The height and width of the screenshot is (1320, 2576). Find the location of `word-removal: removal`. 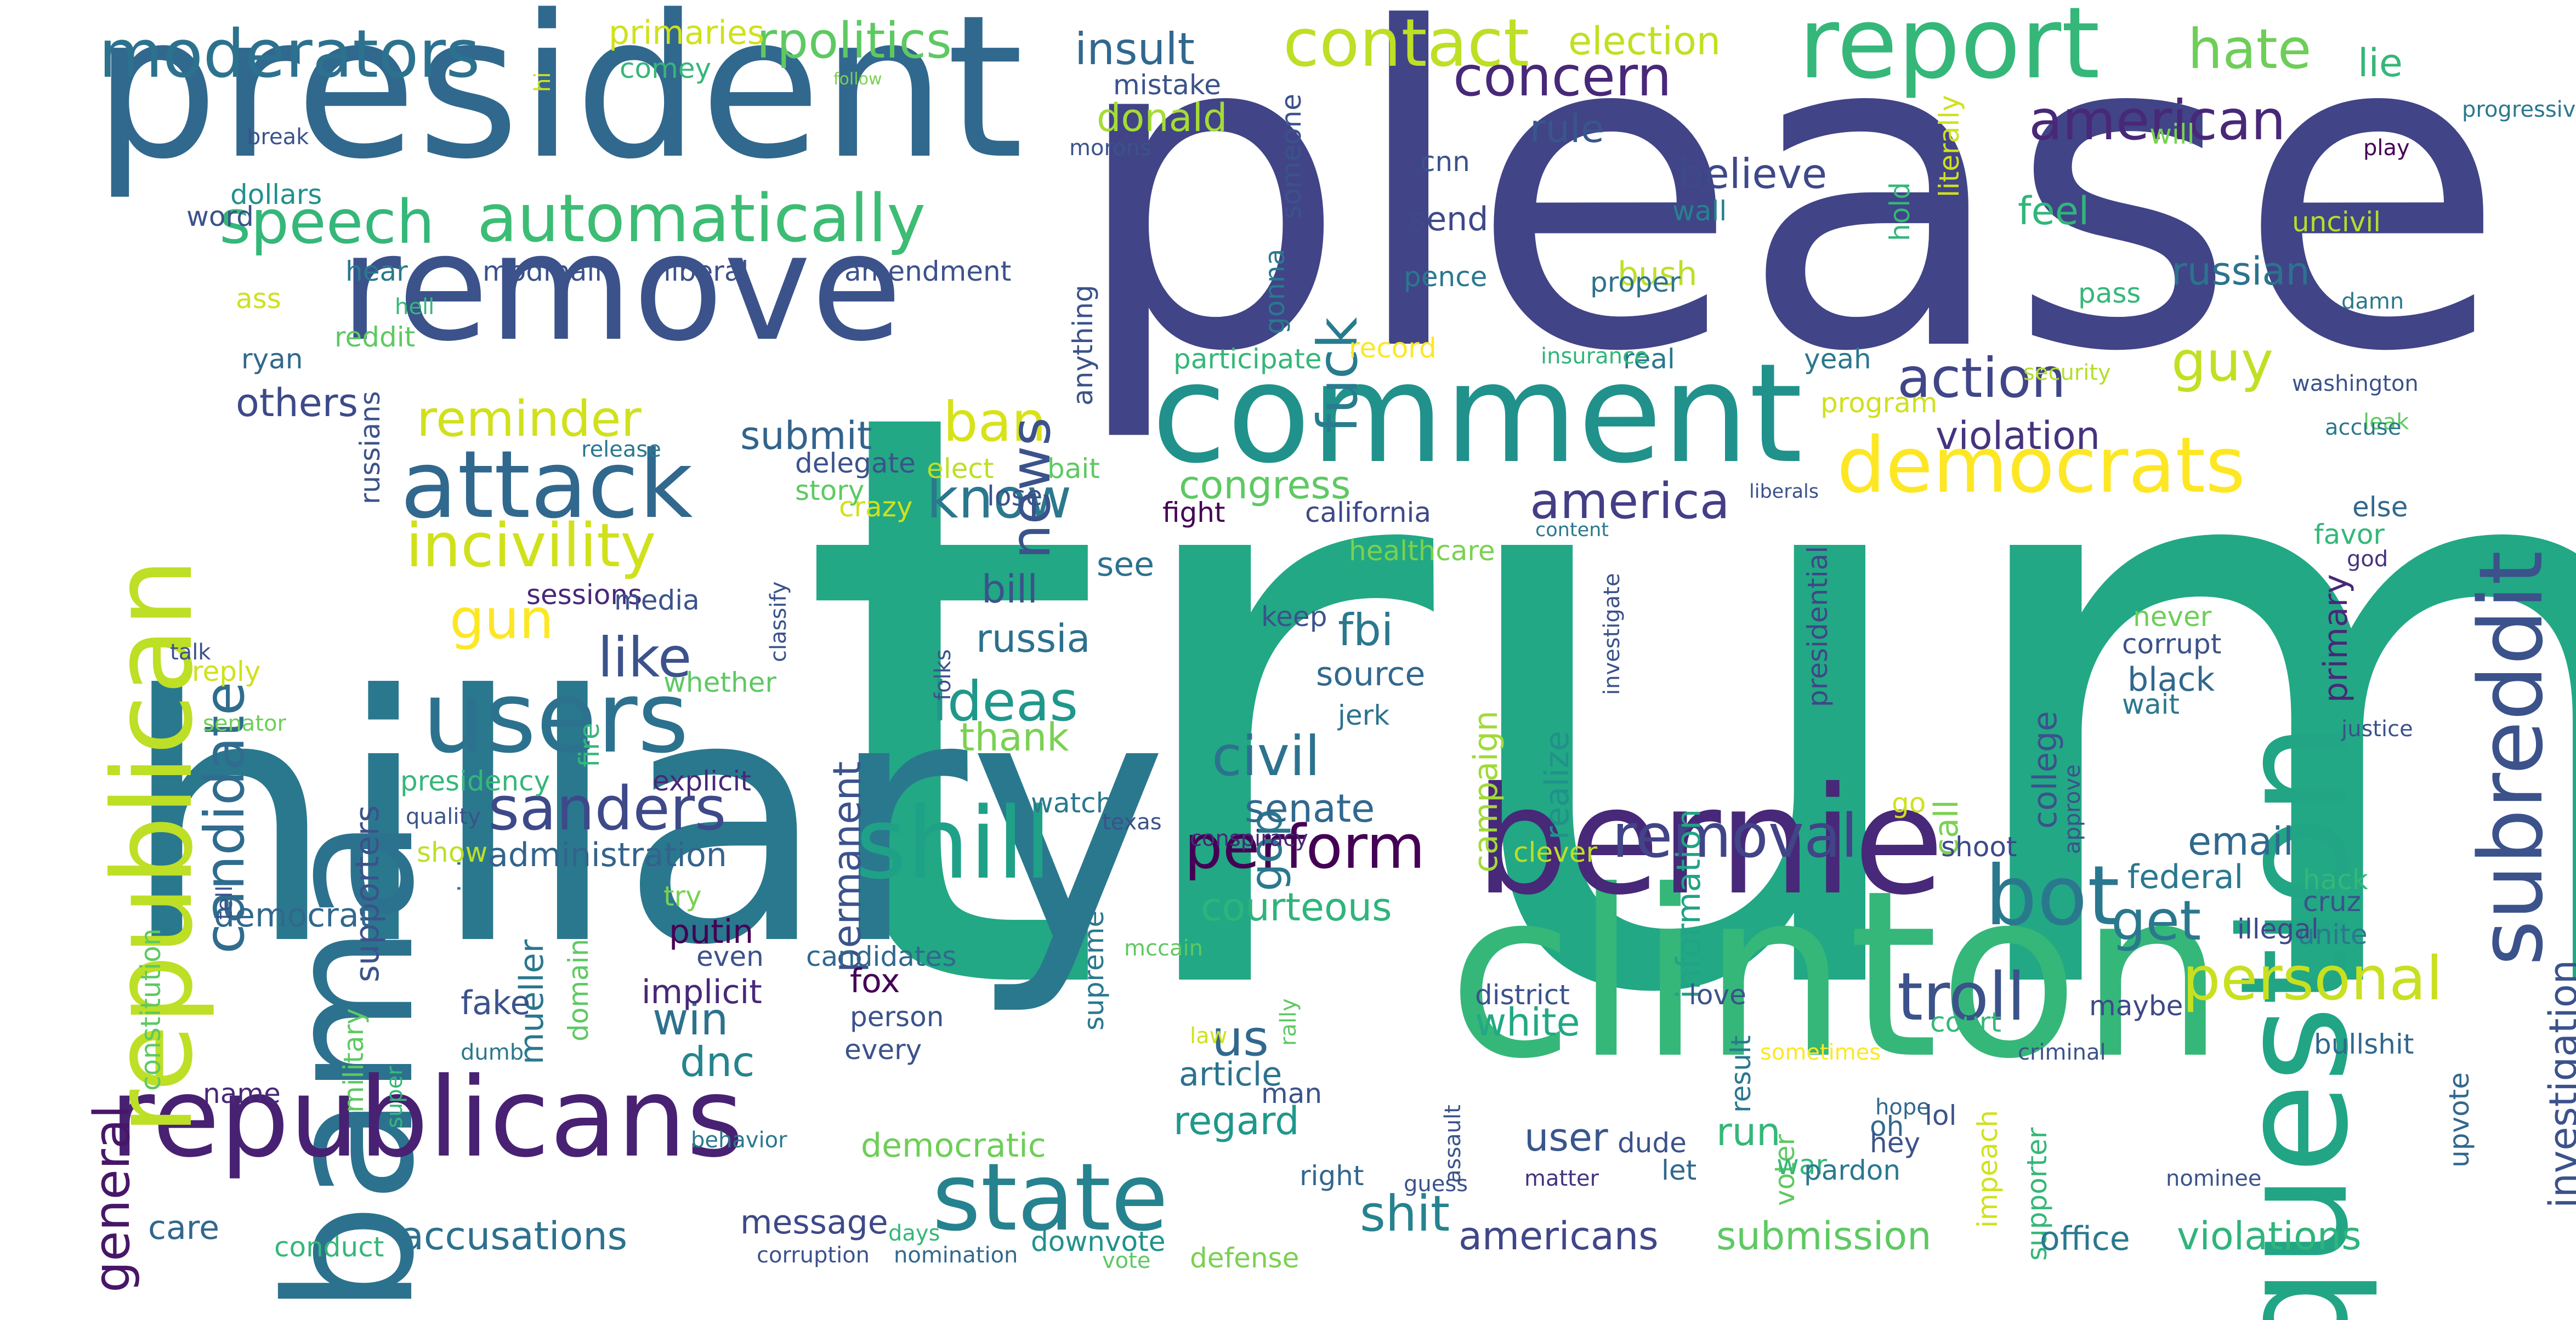

word-removal: removal is located at coordinates (1735, 836).